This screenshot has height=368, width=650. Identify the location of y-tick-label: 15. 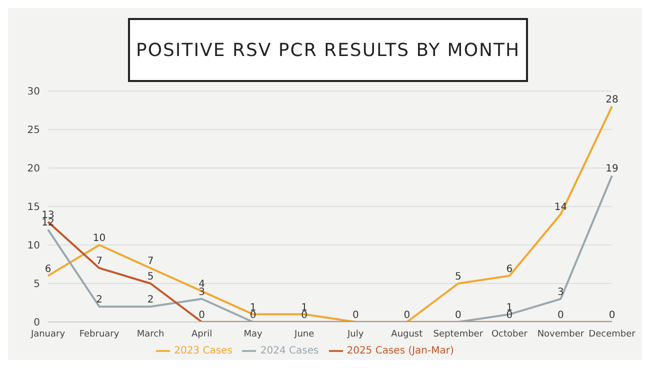
(33, 208).